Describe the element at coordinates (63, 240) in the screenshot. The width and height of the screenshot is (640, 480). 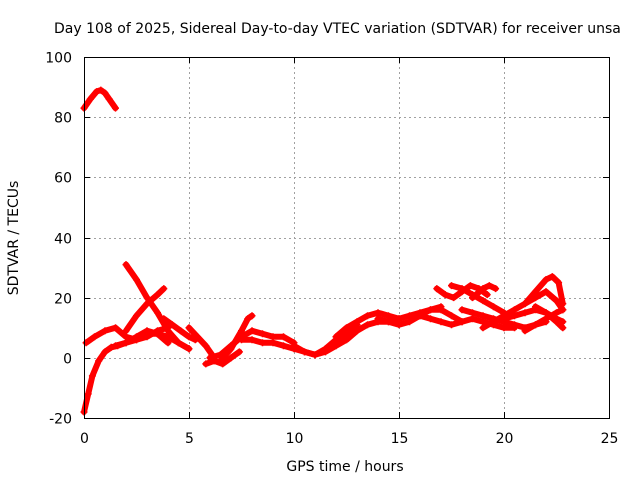
I see `y-tick-label: 40` at that location.